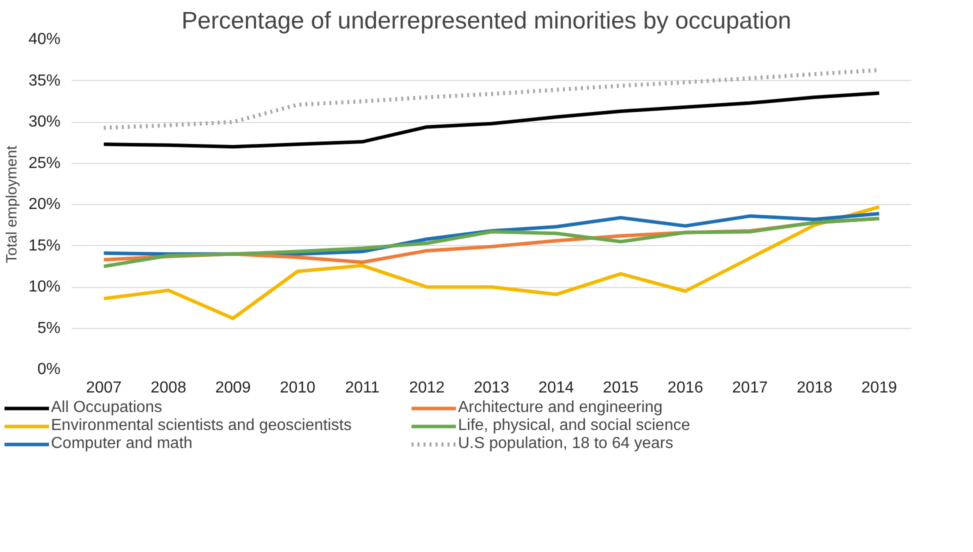 The image size is (973, 552). I want to click on y-tick-label: 10%, so click(44, 287).